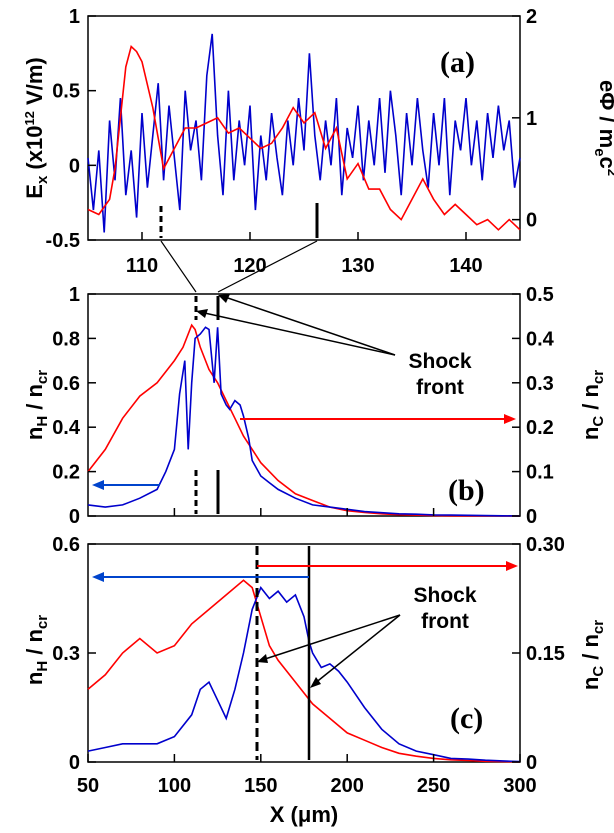 The image size is (614, 833). I want to click on panel-c-ytick-label: 0.6, so click(66, 545).